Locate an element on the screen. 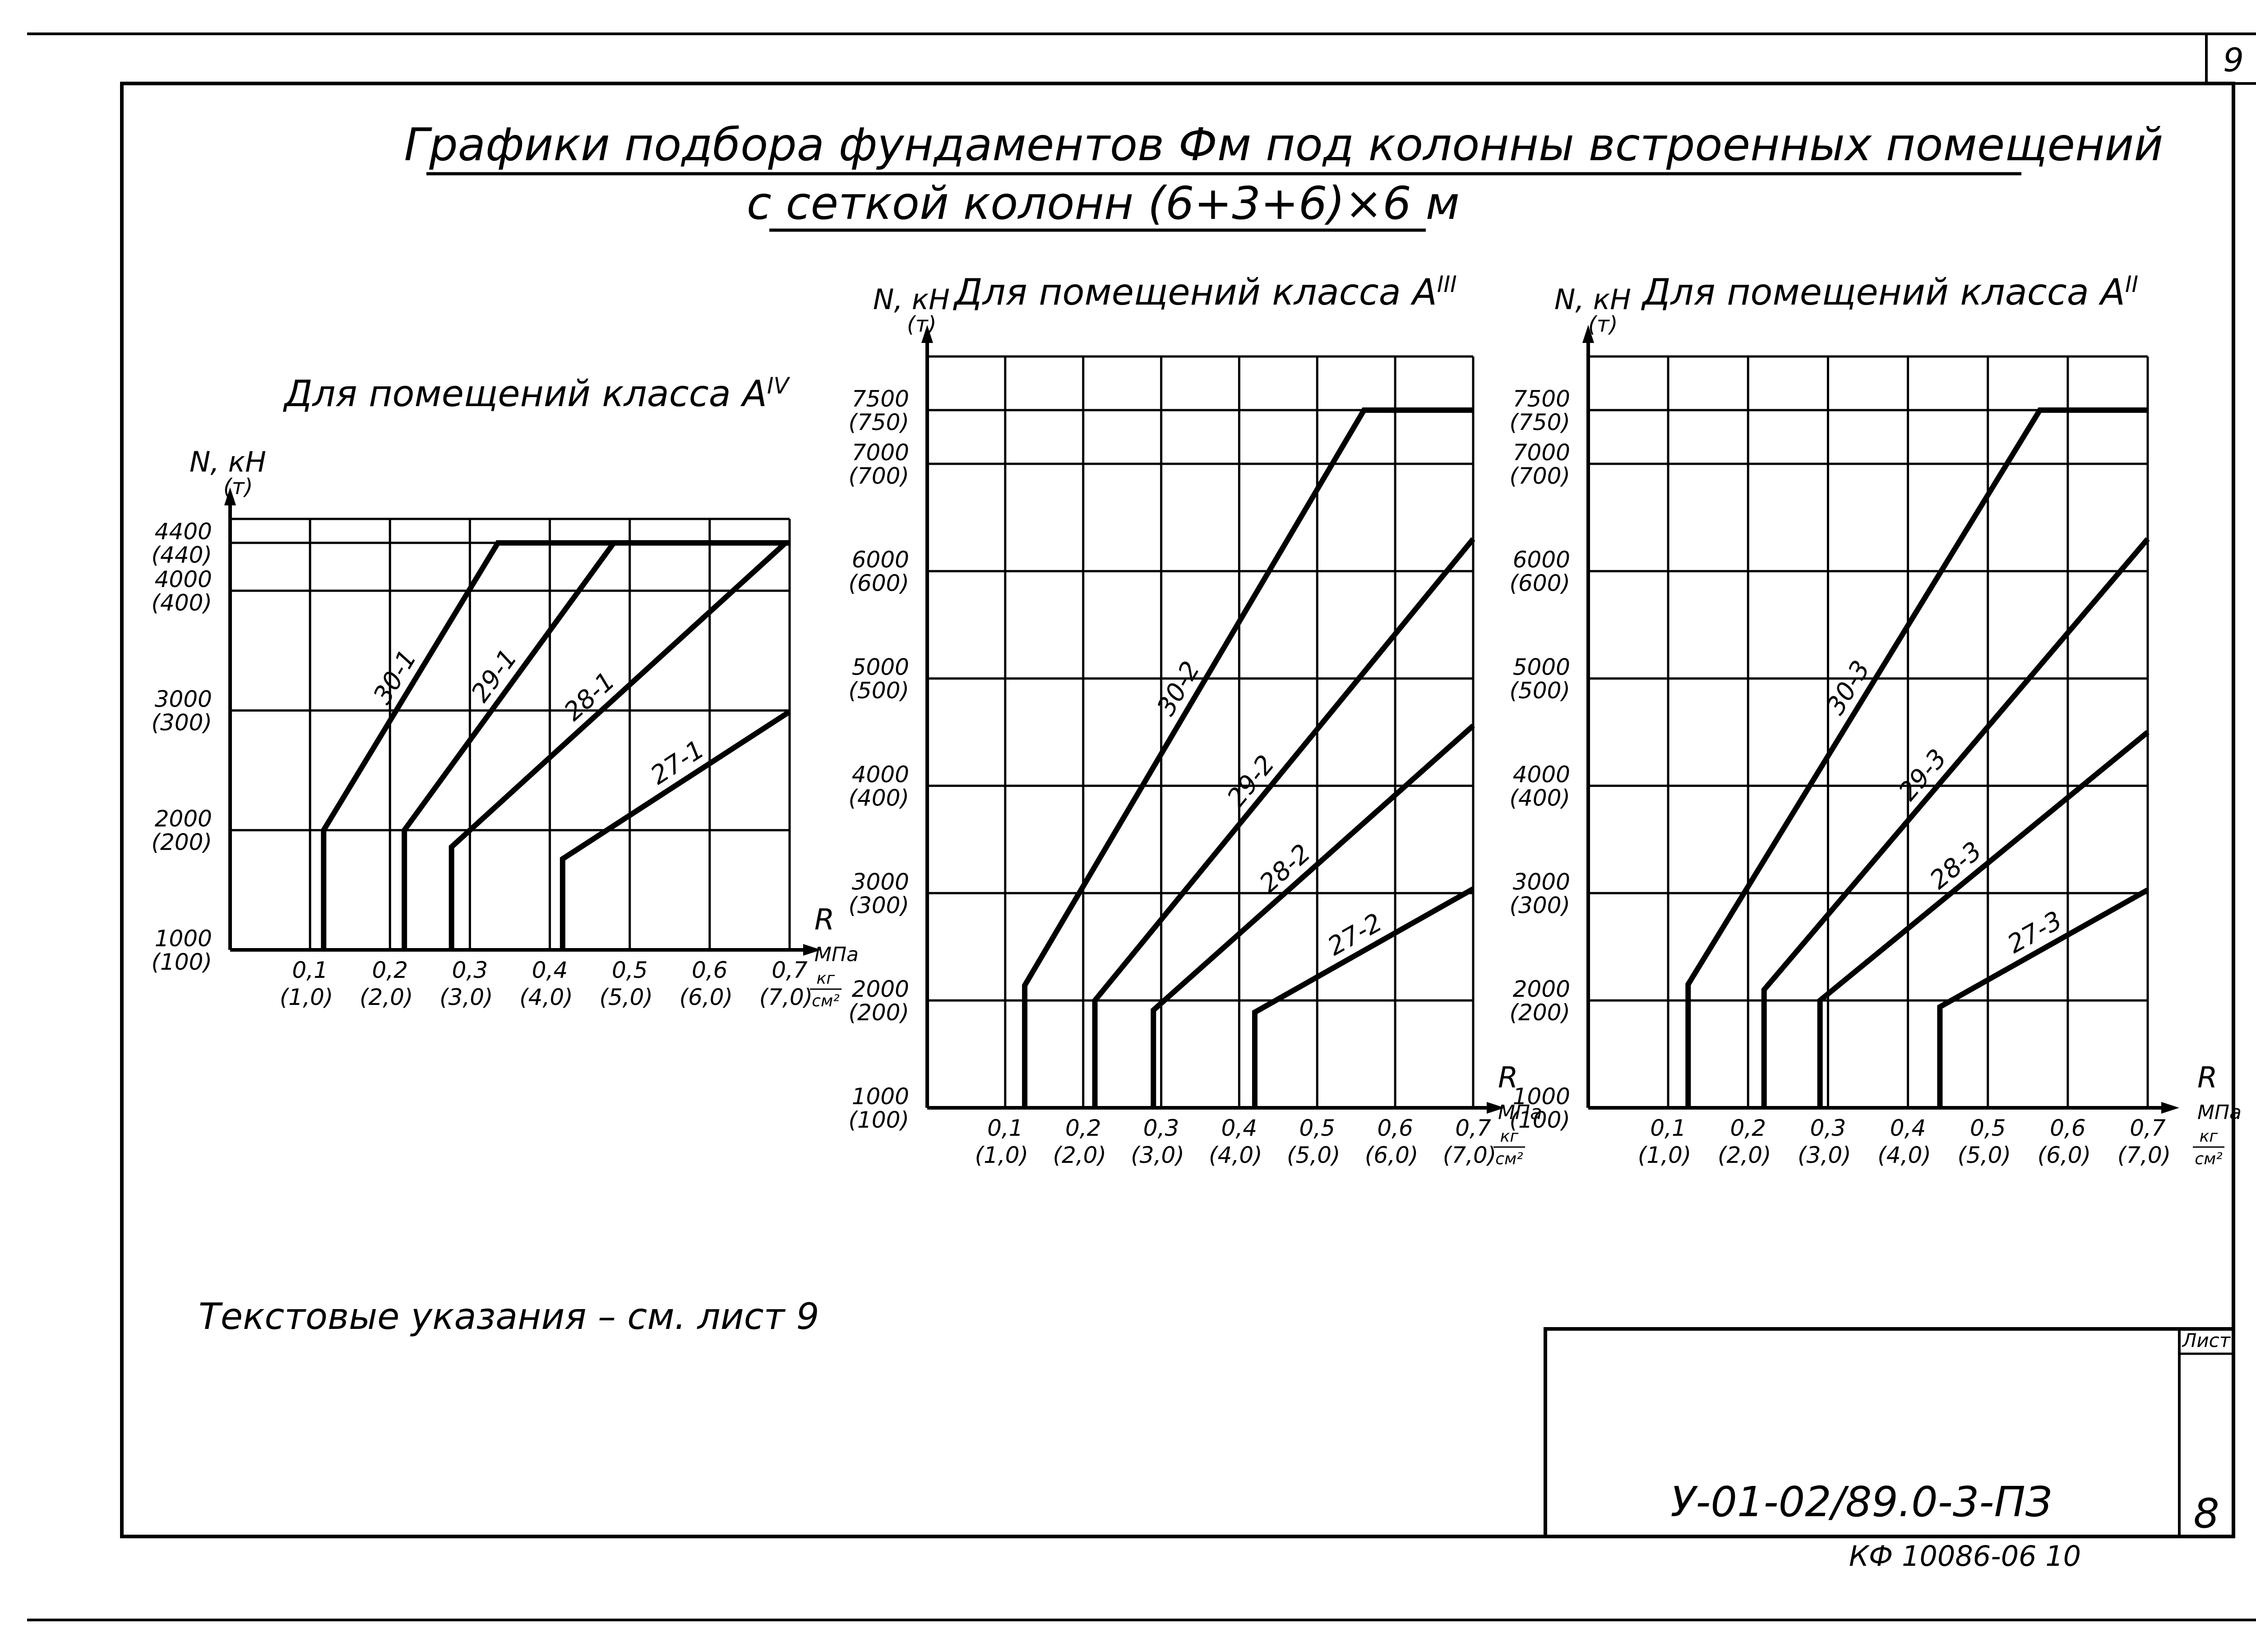 The image size is (2256, 1652). chart-title: Для помещений класса АII is located at coordinates (1889, 292).